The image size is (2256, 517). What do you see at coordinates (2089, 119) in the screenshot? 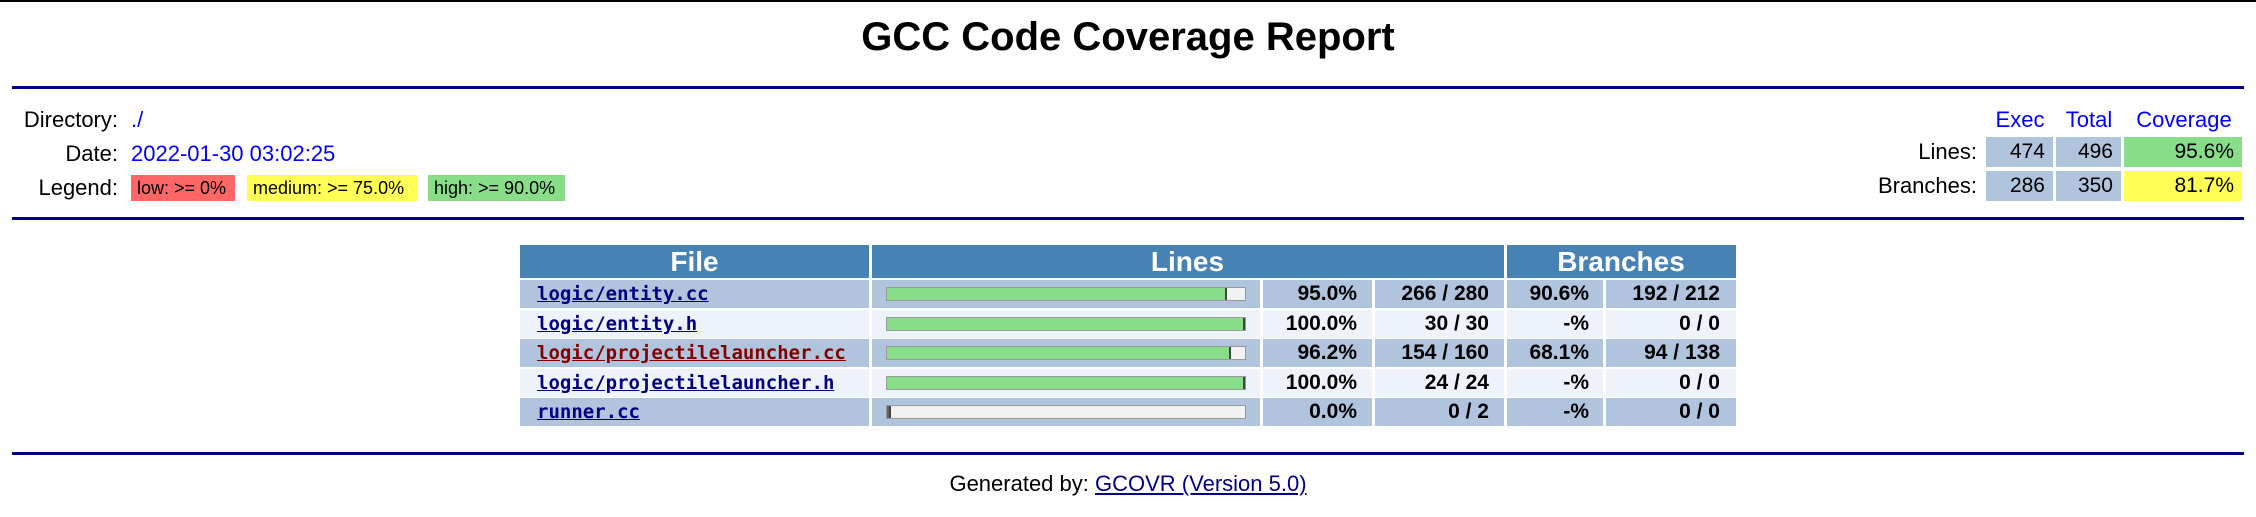
I see `summary-header-total: Total` at bounding box center [2089, 119].